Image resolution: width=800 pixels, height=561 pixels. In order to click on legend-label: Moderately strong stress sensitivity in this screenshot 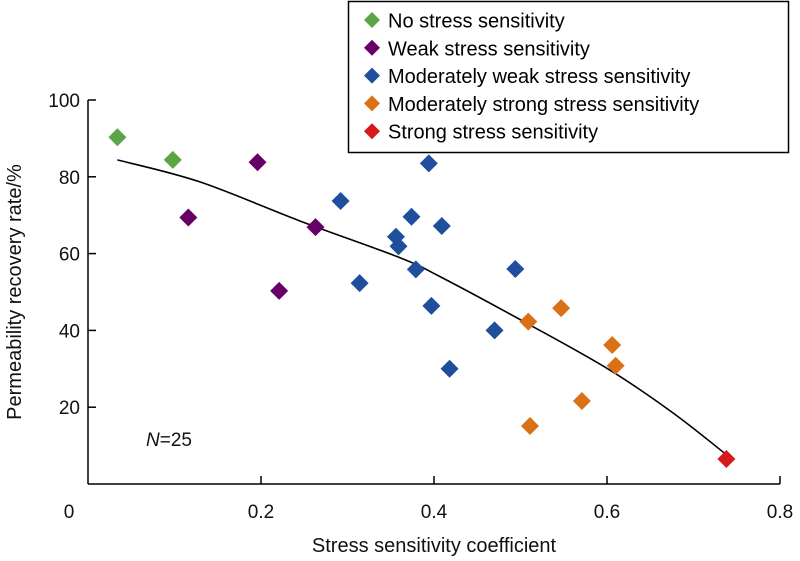, I will do `click(543, 105)`.